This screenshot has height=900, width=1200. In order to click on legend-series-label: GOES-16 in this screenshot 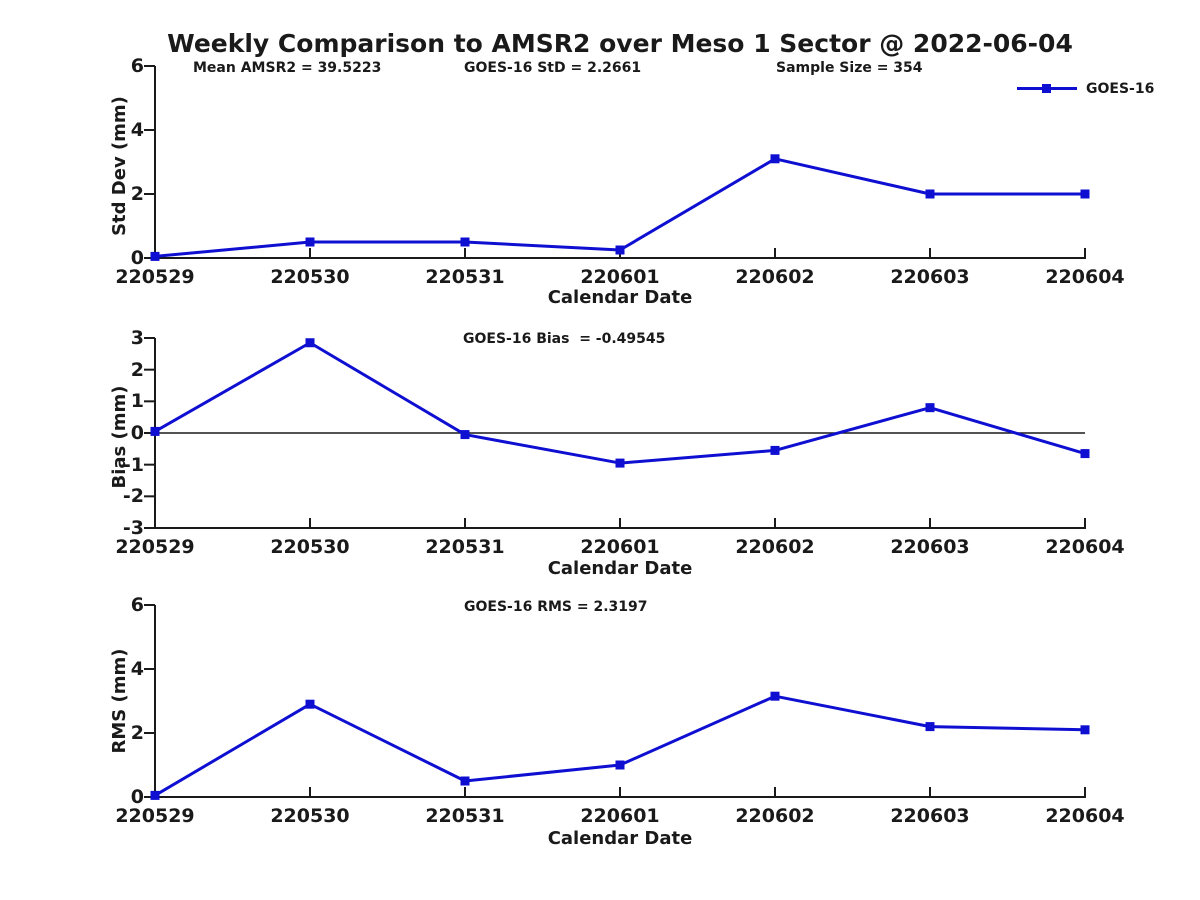, I will do `click(1120, 89)`.